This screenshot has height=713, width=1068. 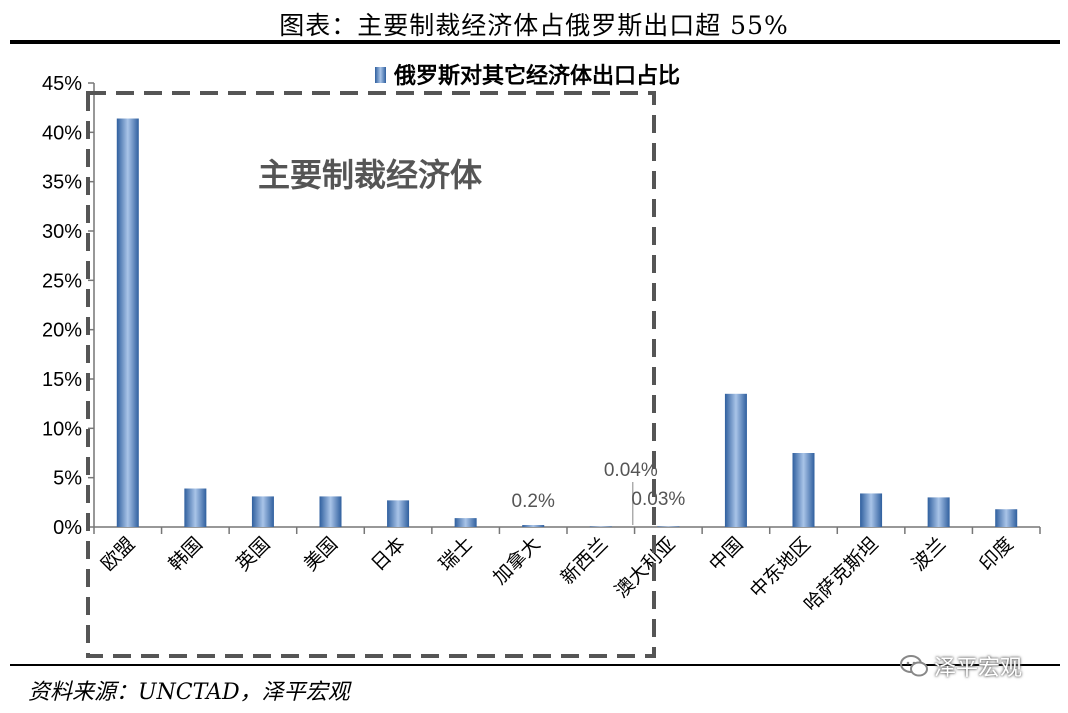 I want to click on category-label: 欧盟, so click(x=118, y=554).